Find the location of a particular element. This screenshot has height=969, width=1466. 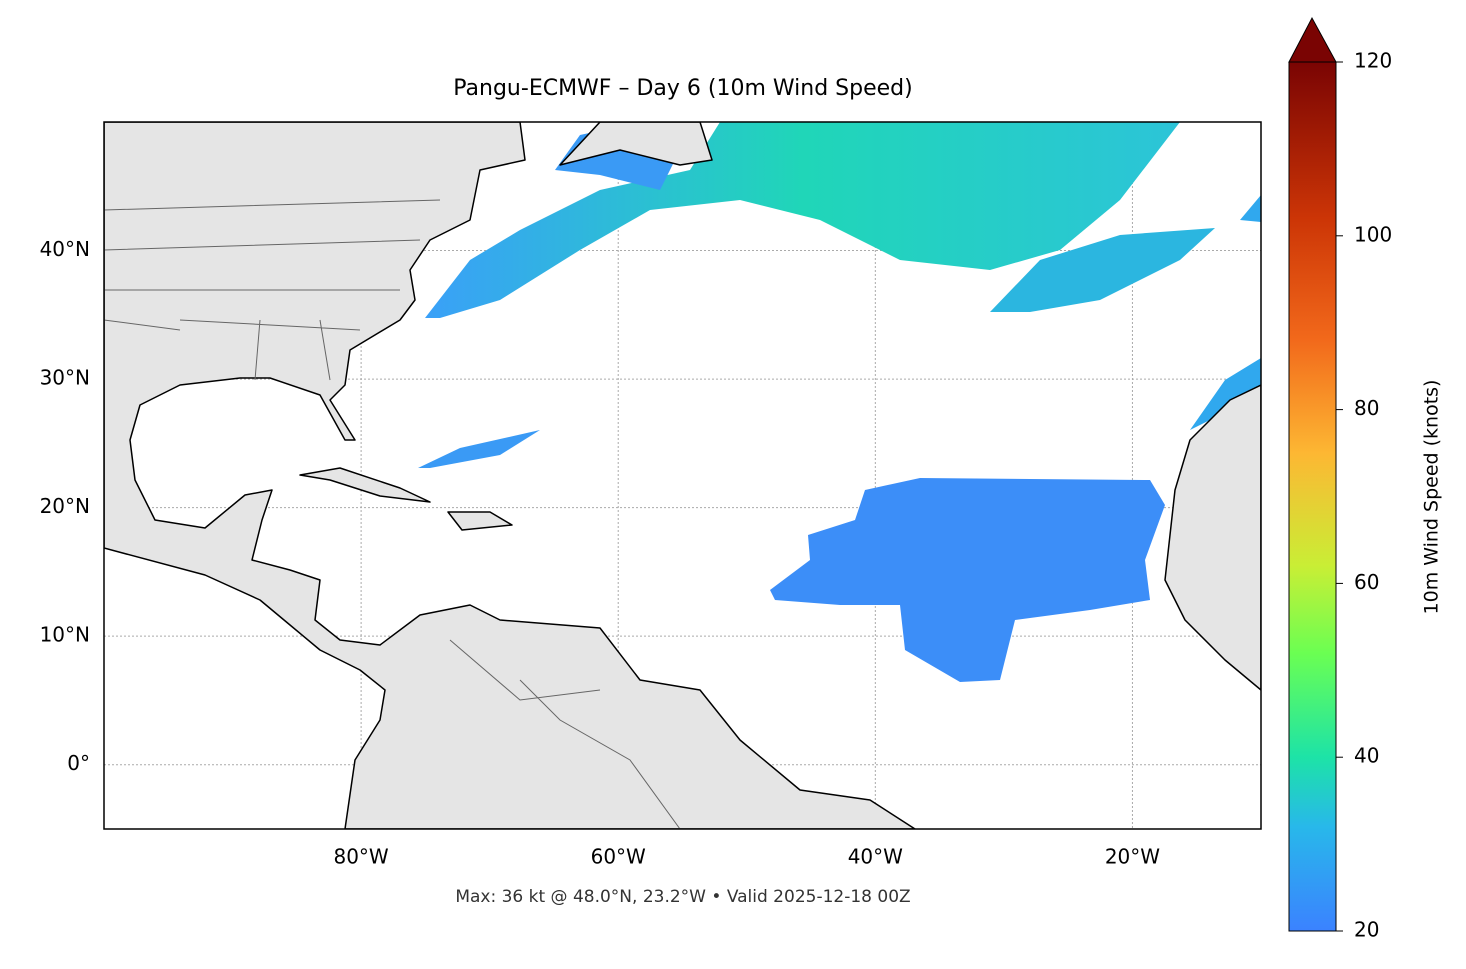

y-tick-label: 20°N is located at coordinates (65, 506).